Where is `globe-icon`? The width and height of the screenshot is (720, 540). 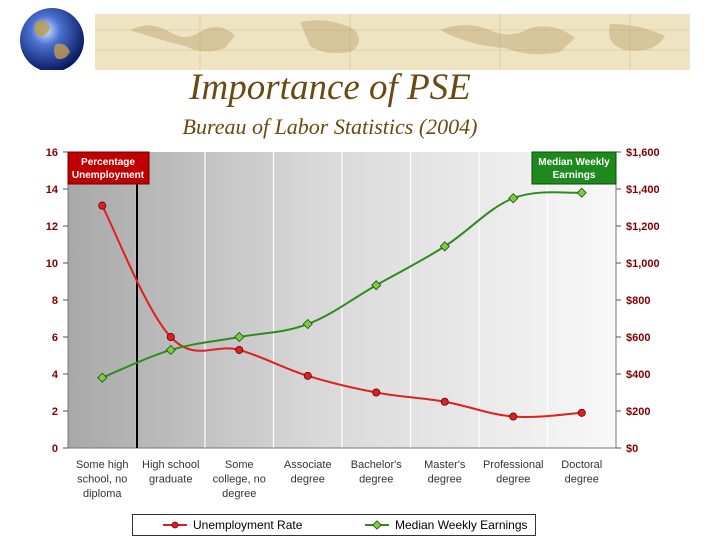
globe-icon is located at coordinates (52, 39).